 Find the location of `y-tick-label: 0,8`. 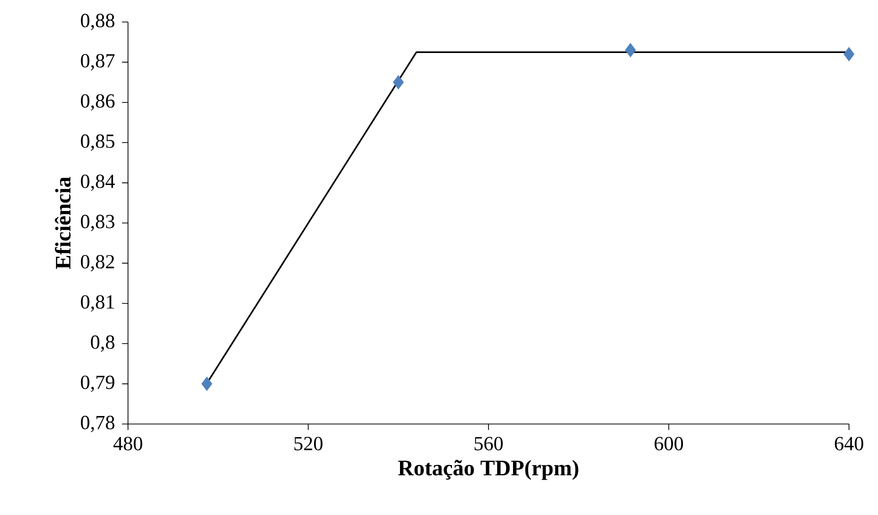

y-tick-label: 0,8 is located at coordinates (102, 343).